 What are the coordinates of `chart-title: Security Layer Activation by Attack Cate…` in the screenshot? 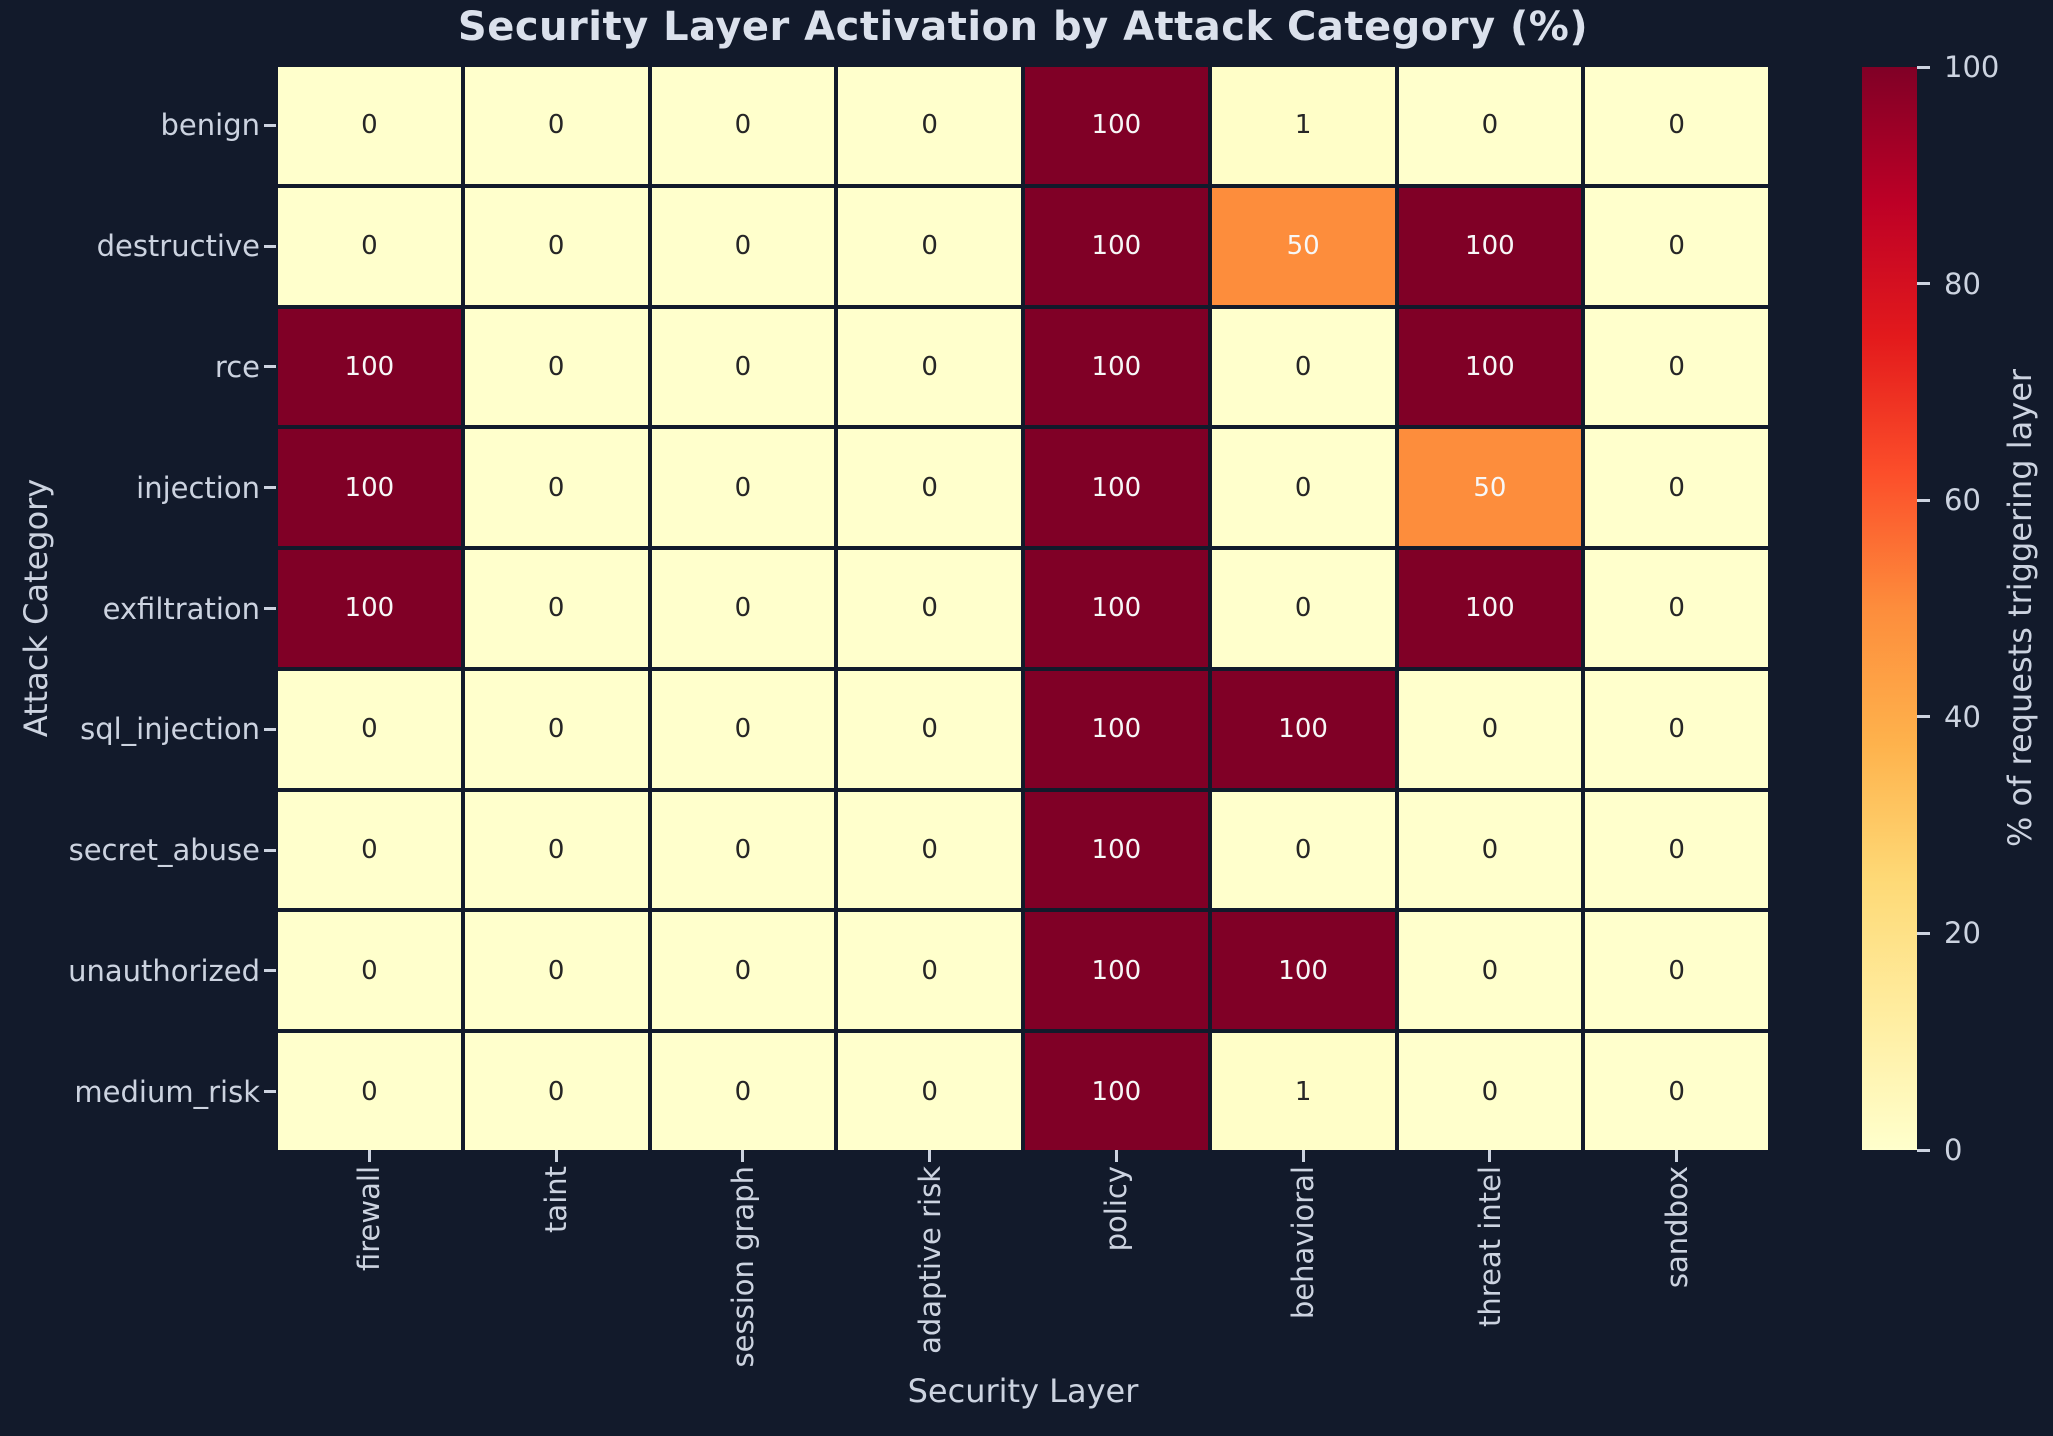 It's located at (1023, 27).